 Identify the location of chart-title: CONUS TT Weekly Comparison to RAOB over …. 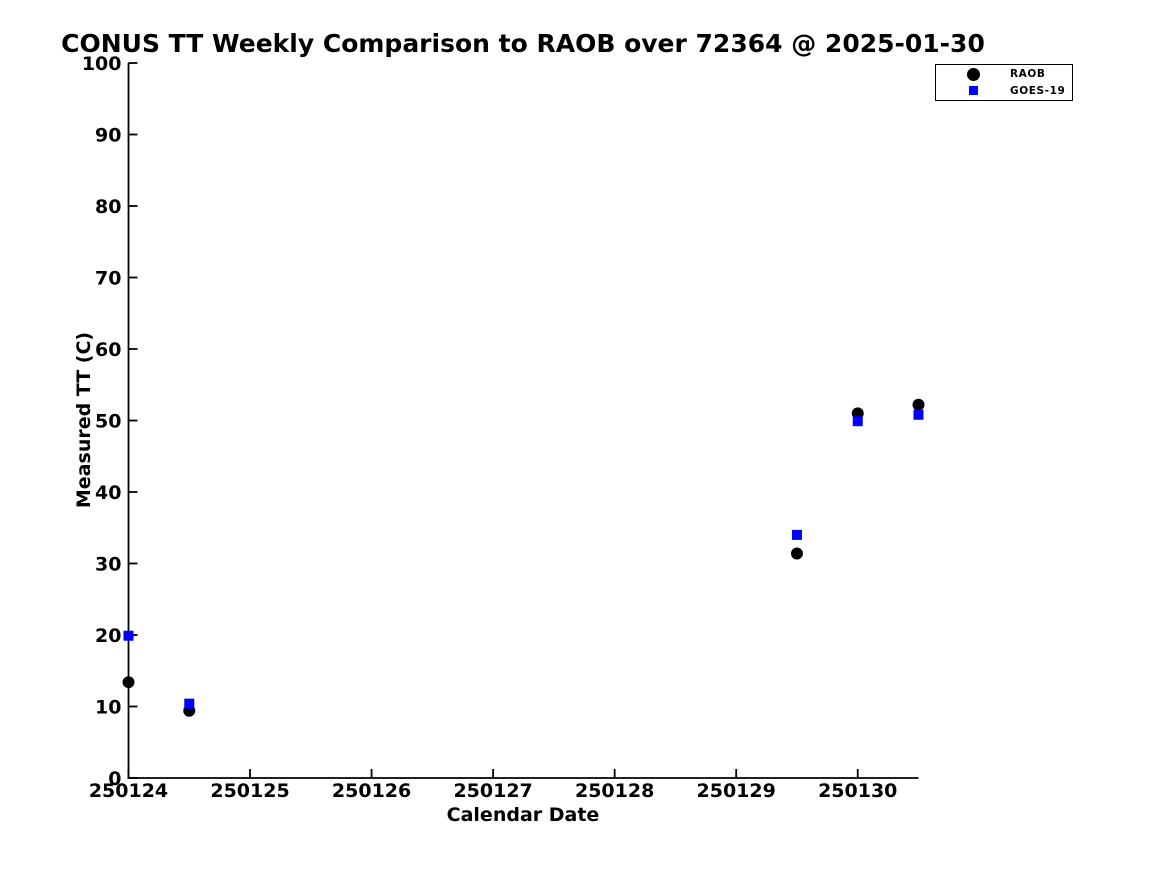
(523, 43).